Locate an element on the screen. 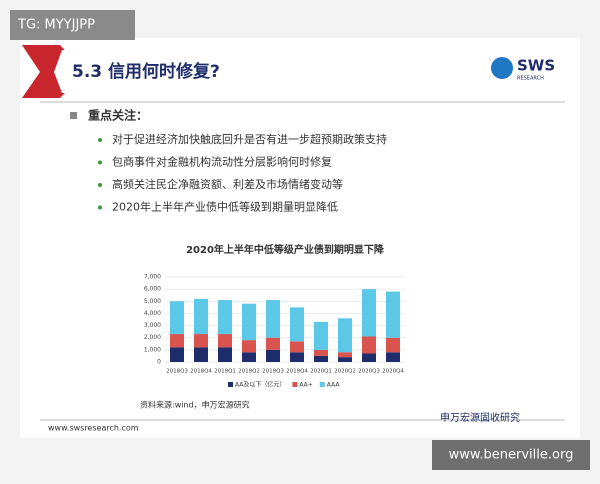 The image size is (600, 484). x-tick-label: 2020Q2 is located at coordinates (345, 372).